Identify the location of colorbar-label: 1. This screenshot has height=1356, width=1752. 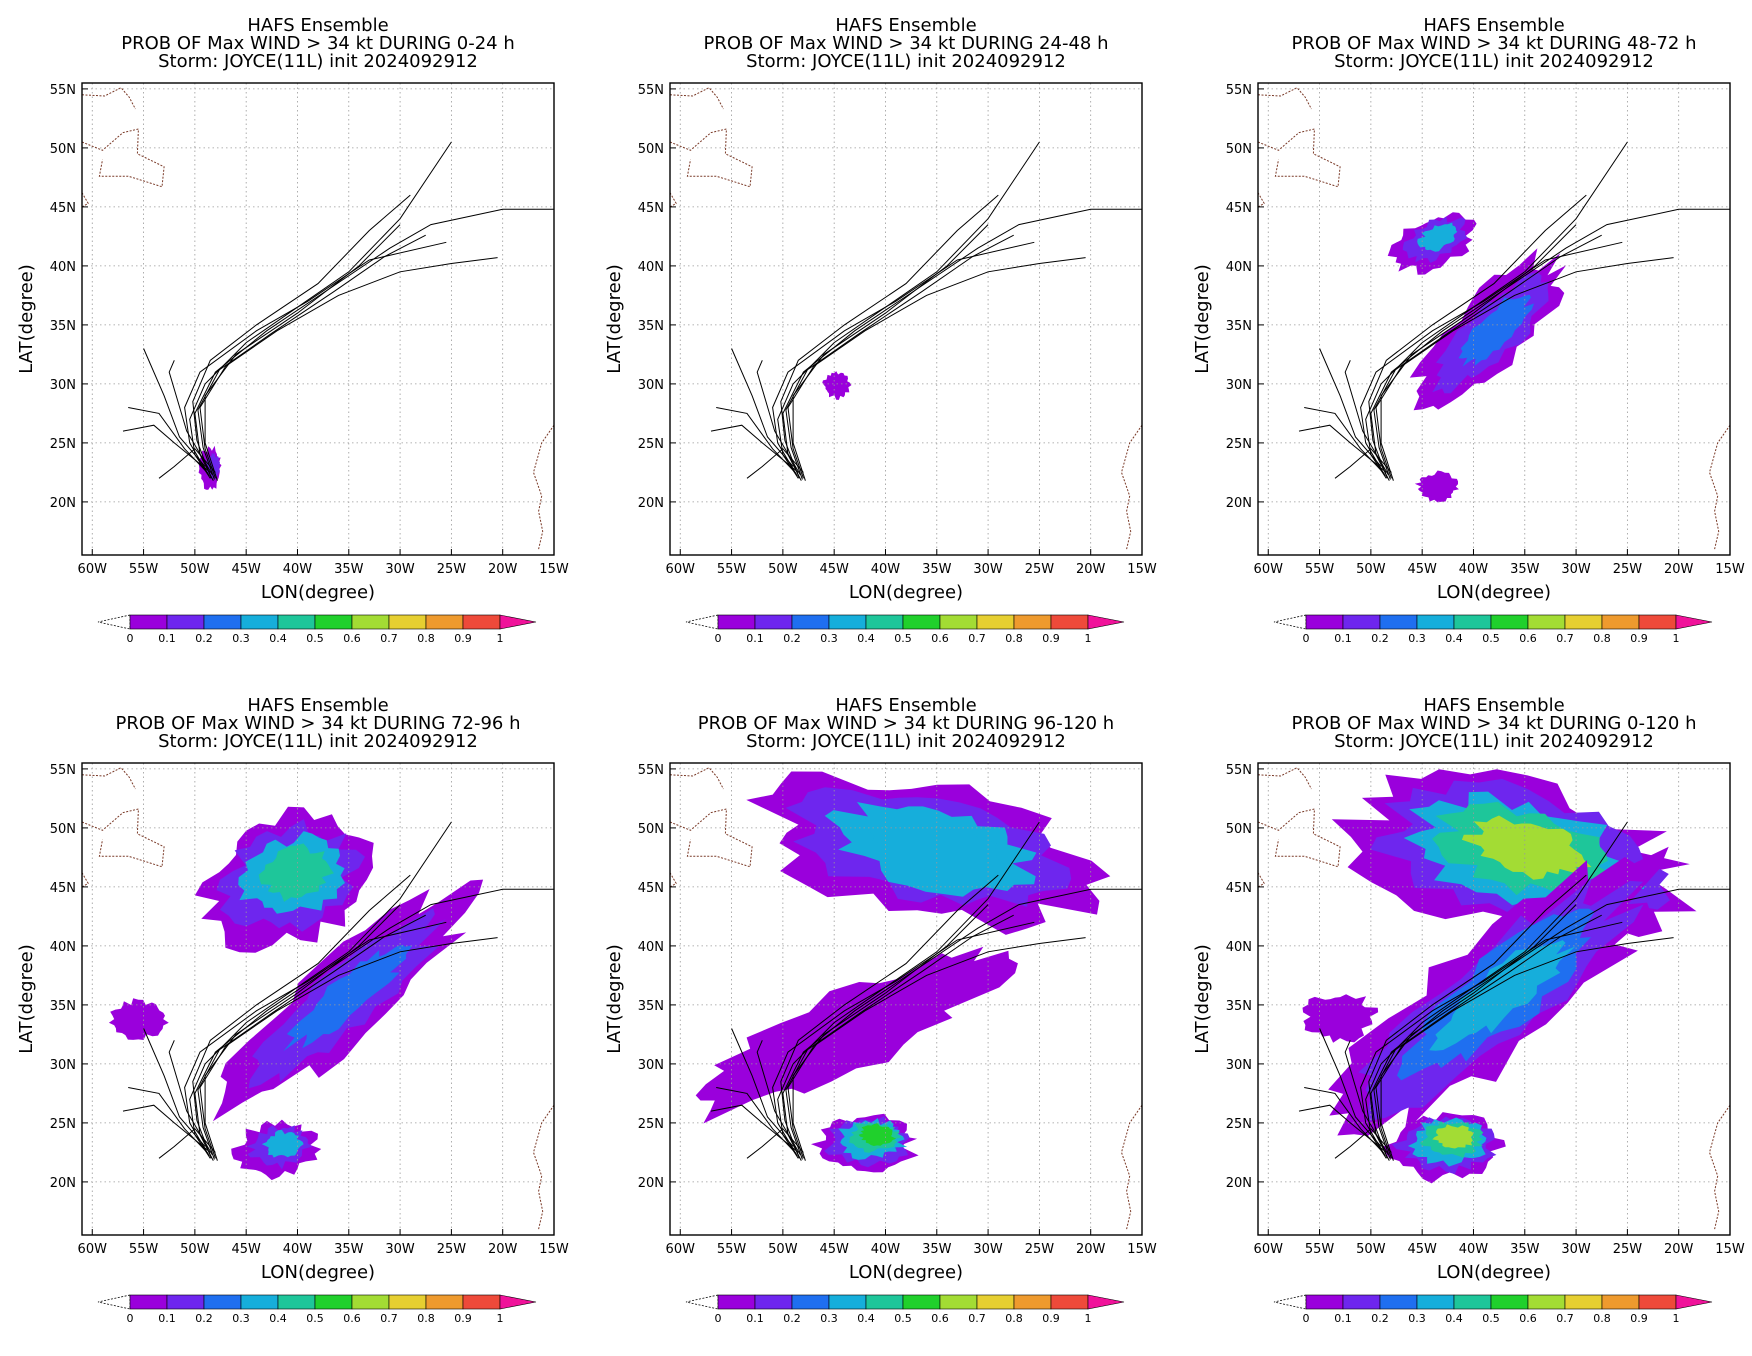
(500, 638).